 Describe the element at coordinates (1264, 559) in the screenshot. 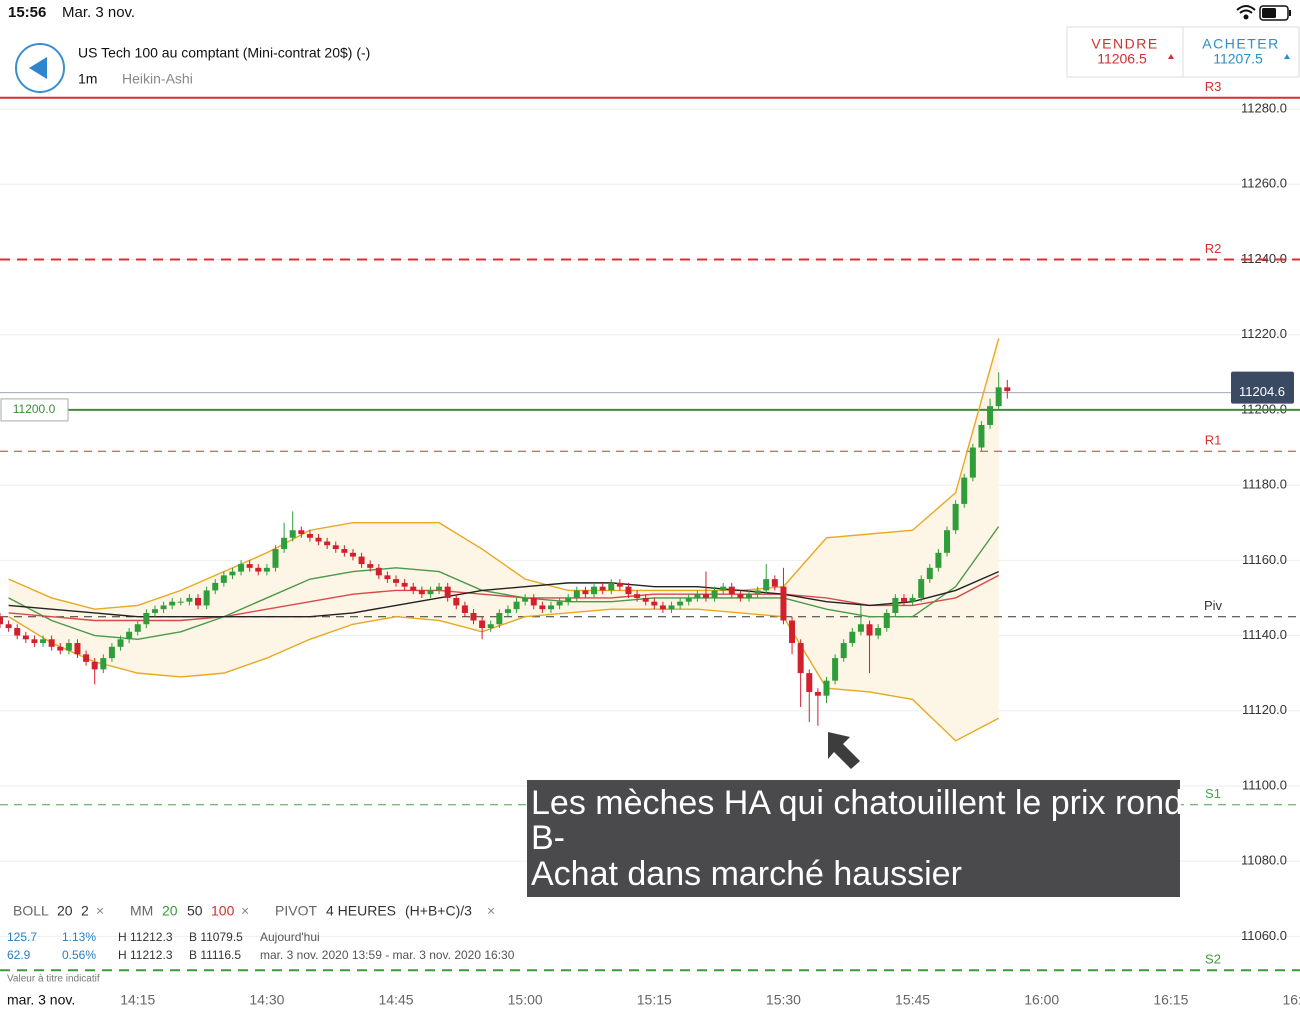

I see `y-tick-label: 11160.0` at that location.